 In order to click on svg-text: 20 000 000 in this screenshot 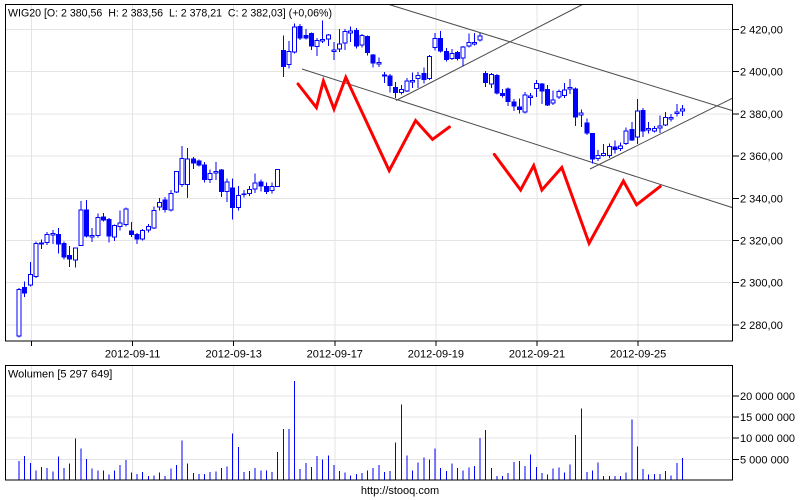, I will do `click(767, 397)`.